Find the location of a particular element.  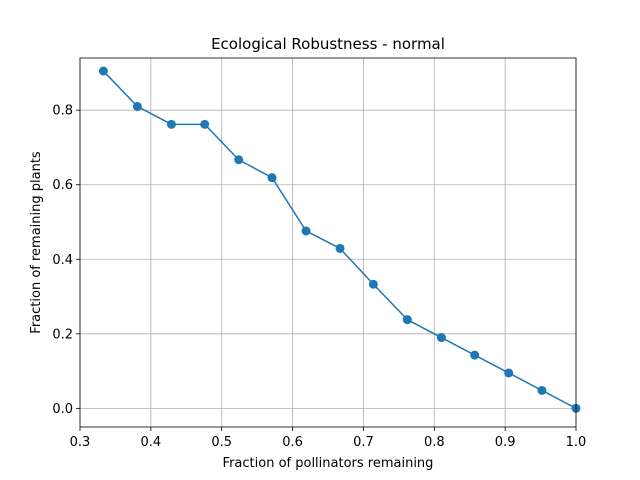

x-tick-label: 0.7 is located at coordinates (363, 442).